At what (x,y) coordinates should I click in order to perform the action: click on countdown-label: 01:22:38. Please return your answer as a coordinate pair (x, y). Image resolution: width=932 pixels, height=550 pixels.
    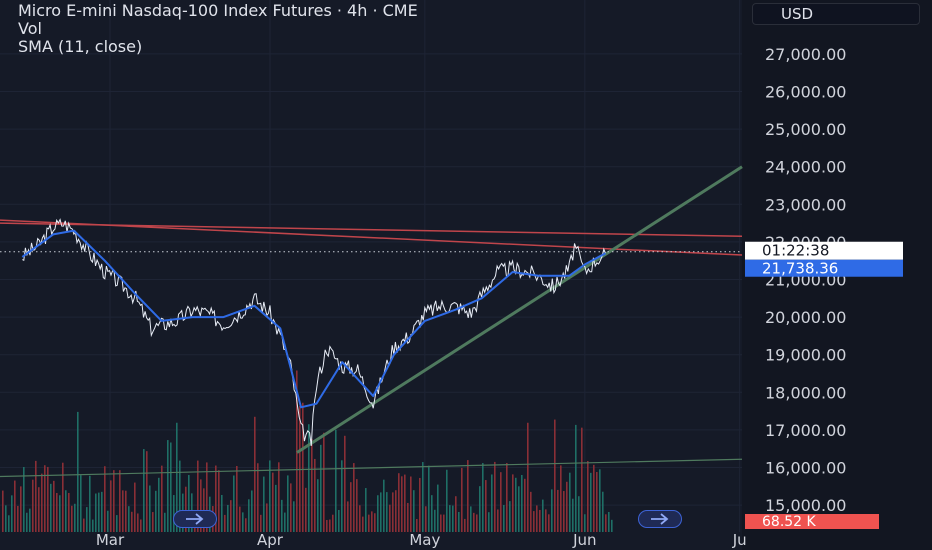
    Looking at the image, I should click on (795, 251).